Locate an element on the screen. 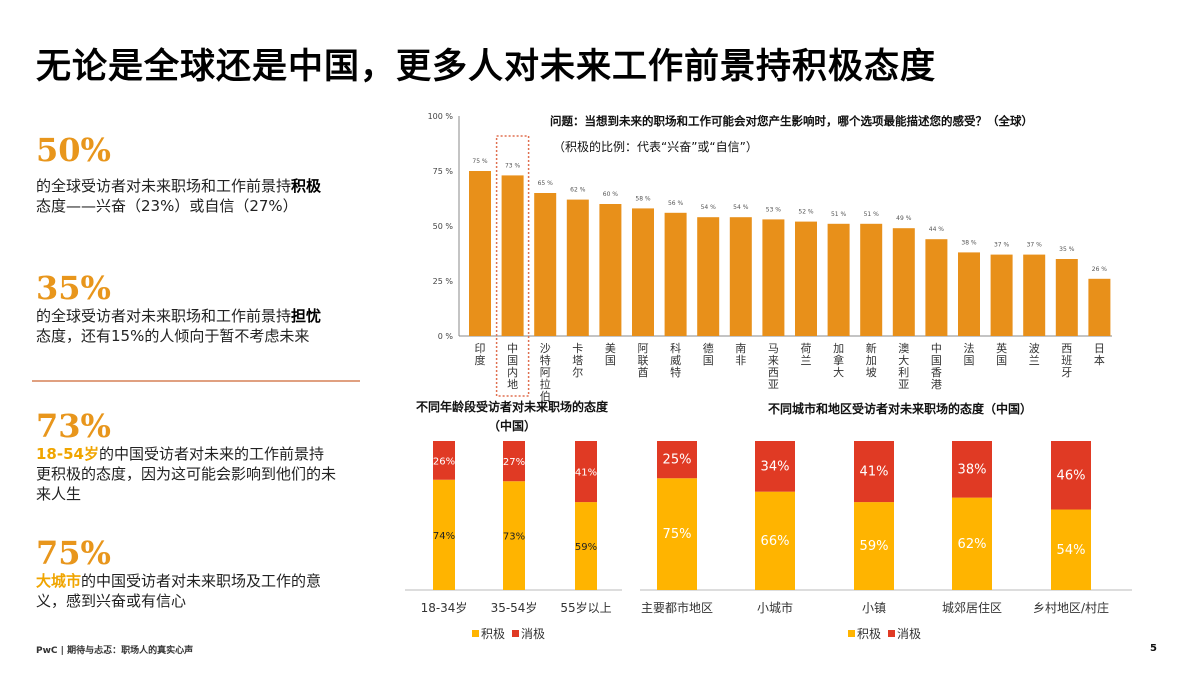  positive-label: 73% is located at coordinates (514, 537).